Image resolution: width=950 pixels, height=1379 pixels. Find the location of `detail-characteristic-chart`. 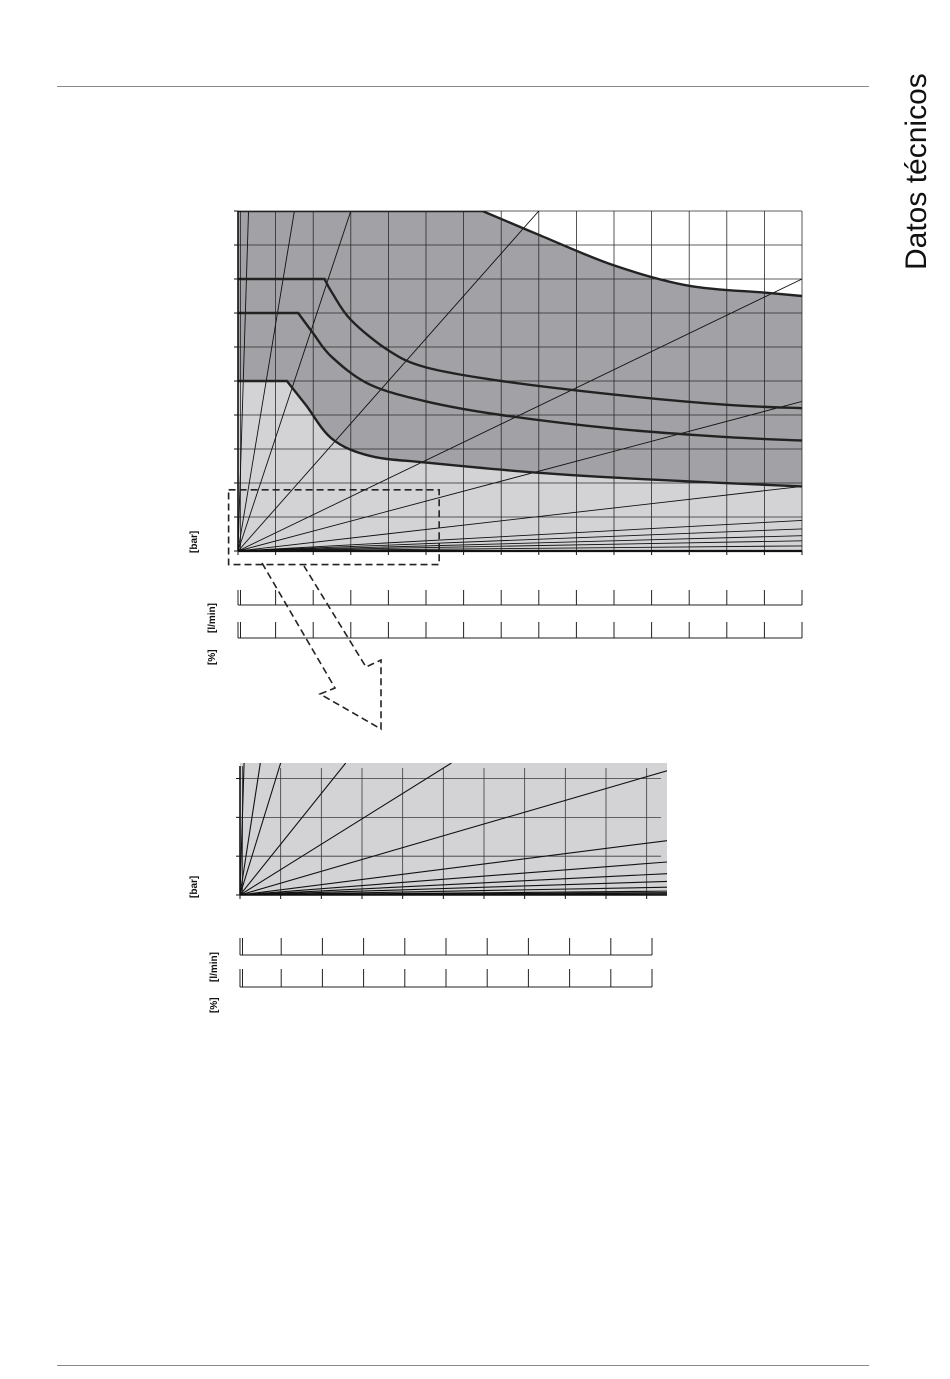

detail-characteristic-chart is located at coordinates (451, 831).